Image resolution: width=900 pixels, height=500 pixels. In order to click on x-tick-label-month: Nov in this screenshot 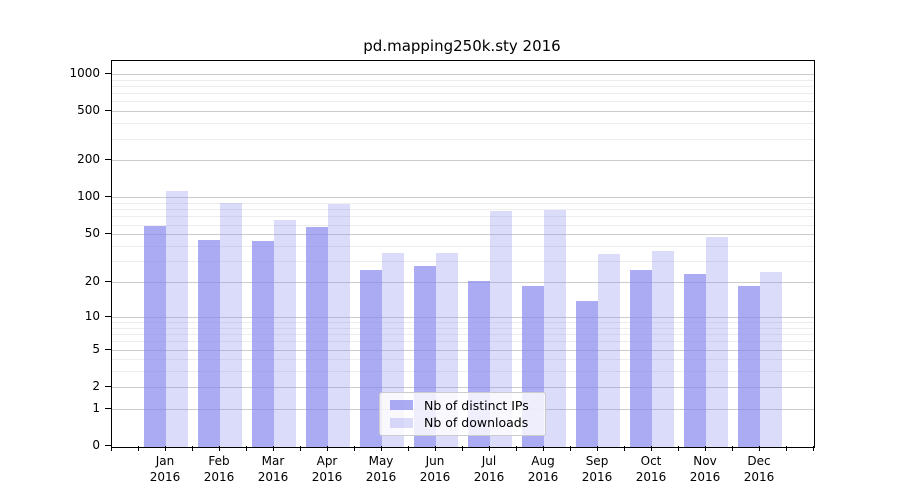, I will do `click(705, 461)`.